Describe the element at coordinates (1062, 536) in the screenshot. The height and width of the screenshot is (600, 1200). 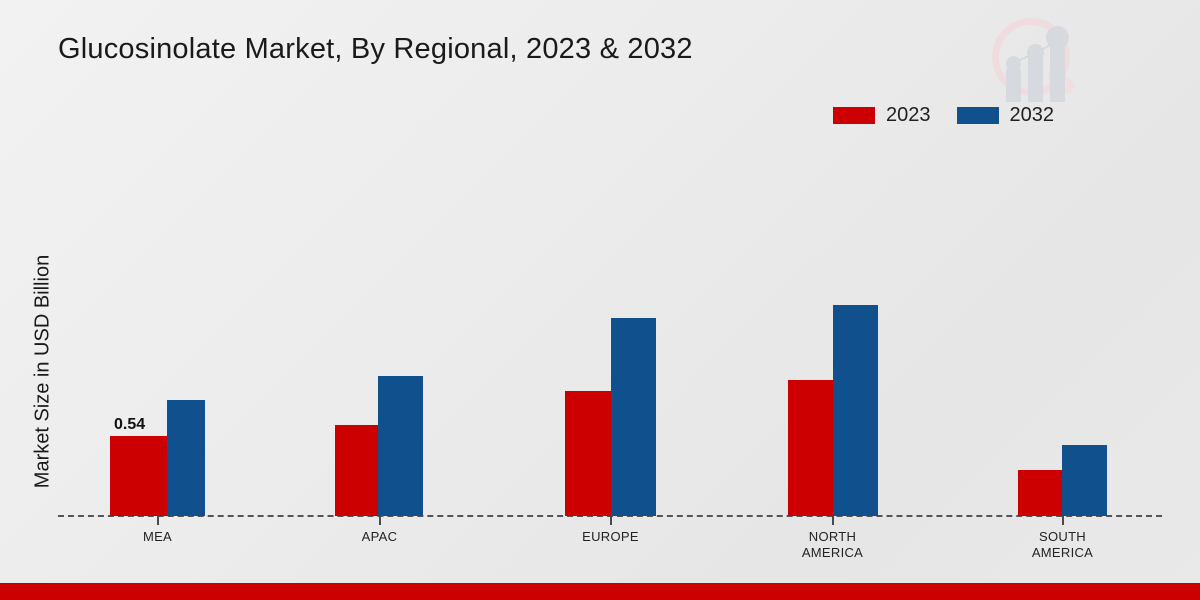
I see `x-label-south-america-line1: SOUTH` at that location.